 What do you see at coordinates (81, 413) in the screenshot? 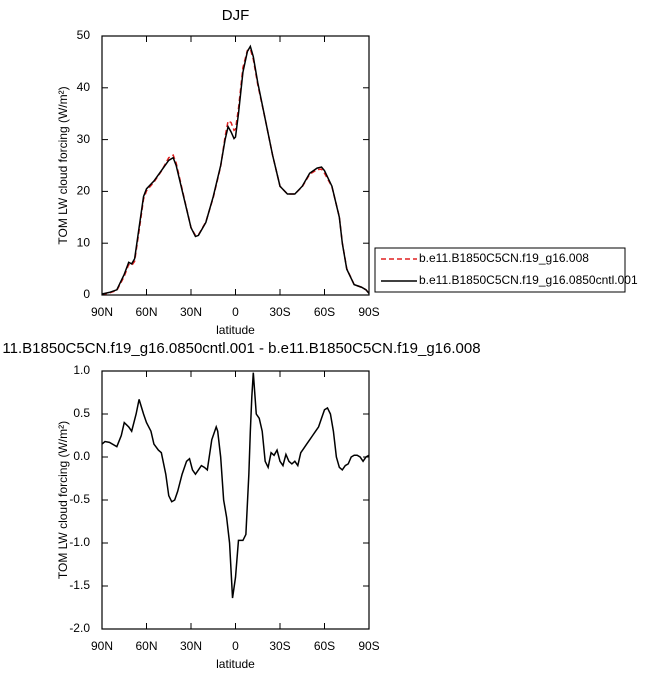
I see `y-tick-label: 0.5` at bounding box center [81, 413].